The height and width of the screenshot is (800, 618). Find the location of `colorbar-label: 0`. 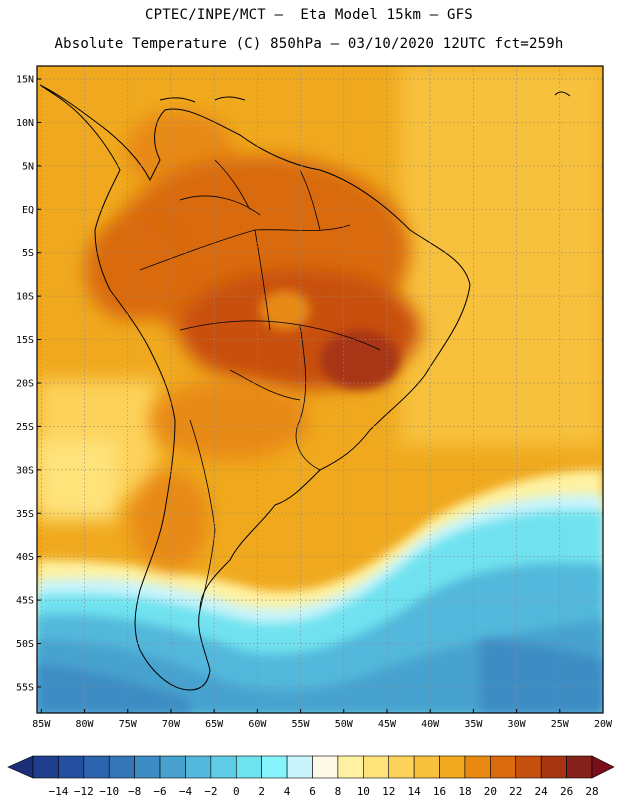

colorbar-label: 0 is located at coordinates (236, 791).